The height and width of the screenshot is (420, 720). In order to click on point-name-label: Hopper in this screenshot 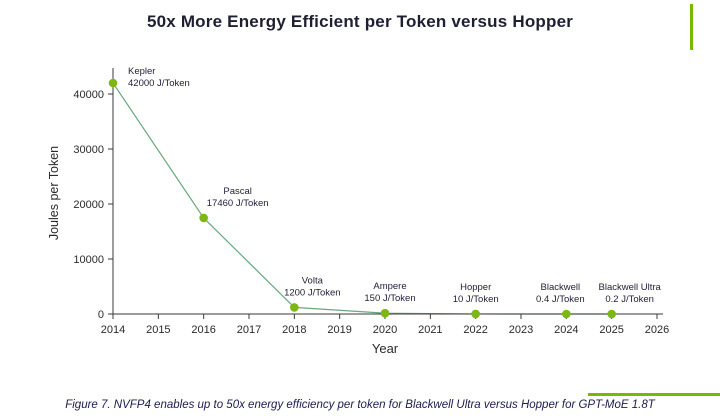, I will do `click(475, 287)`.